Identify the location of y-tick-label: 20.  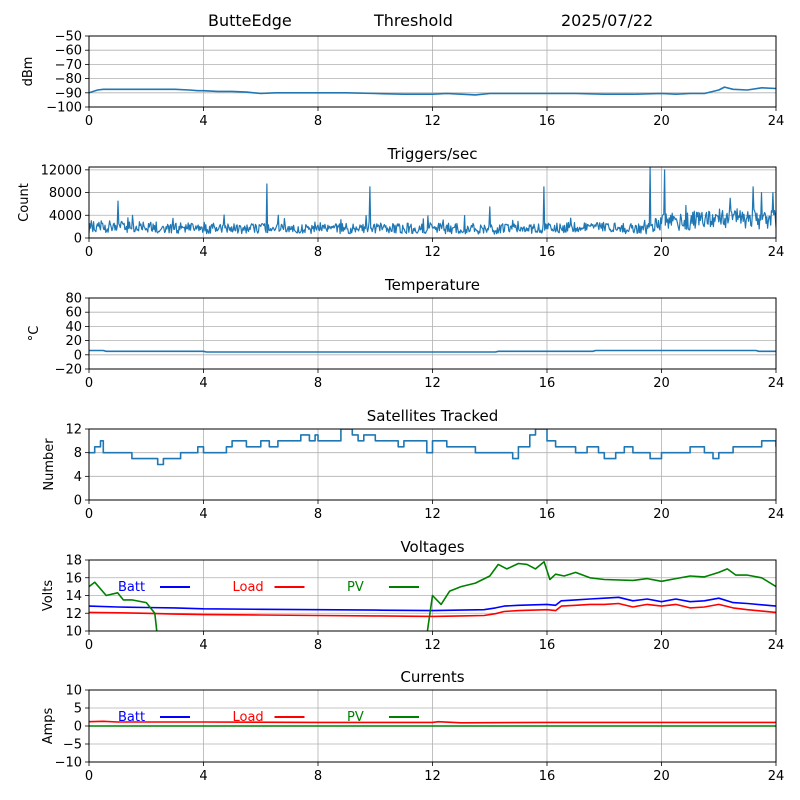
(73, 341).